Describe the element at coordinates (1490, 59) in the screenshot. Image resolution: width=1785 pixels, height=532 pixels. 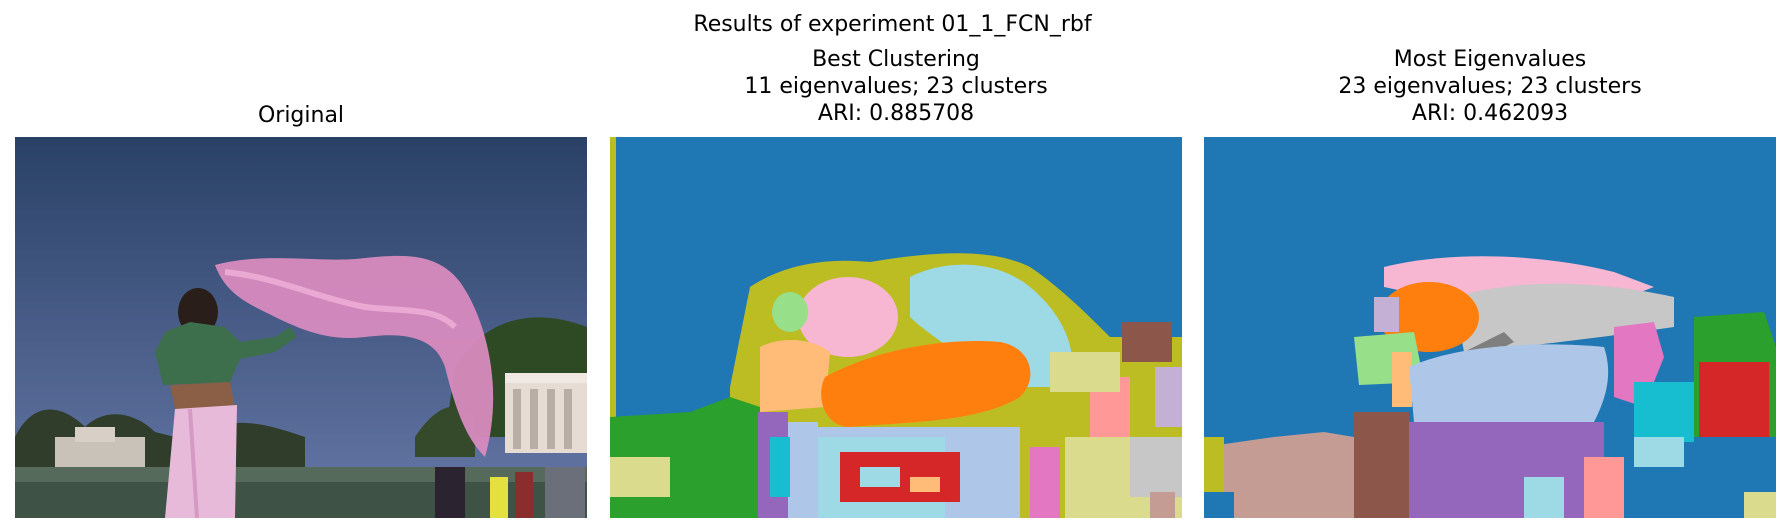
I see `panel-title-line: Most Eigenvalues` at that location.